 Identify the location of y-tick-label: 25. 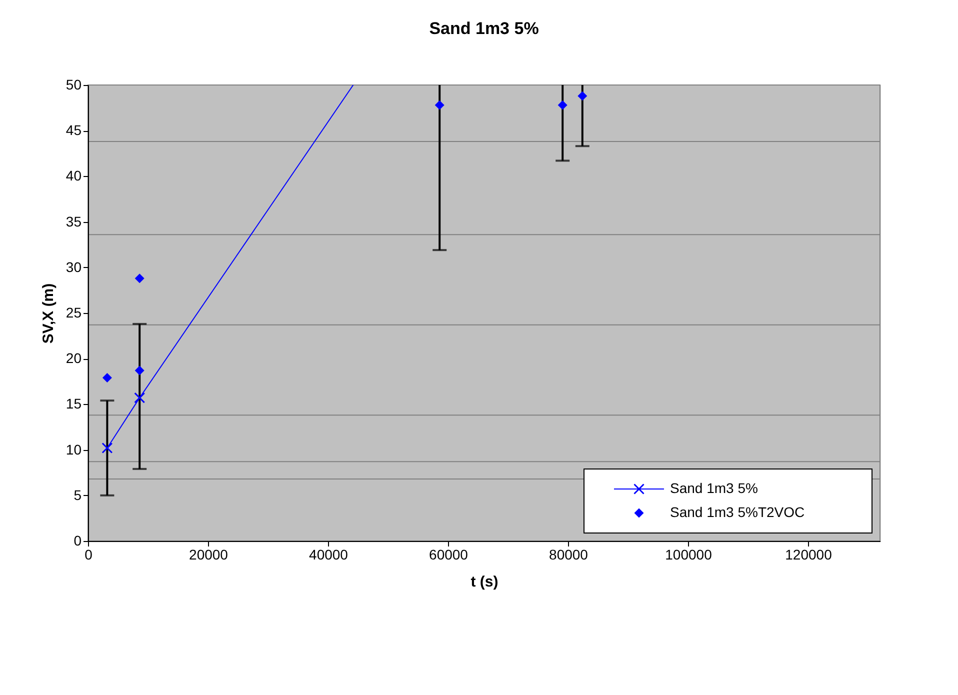
(74, 312).